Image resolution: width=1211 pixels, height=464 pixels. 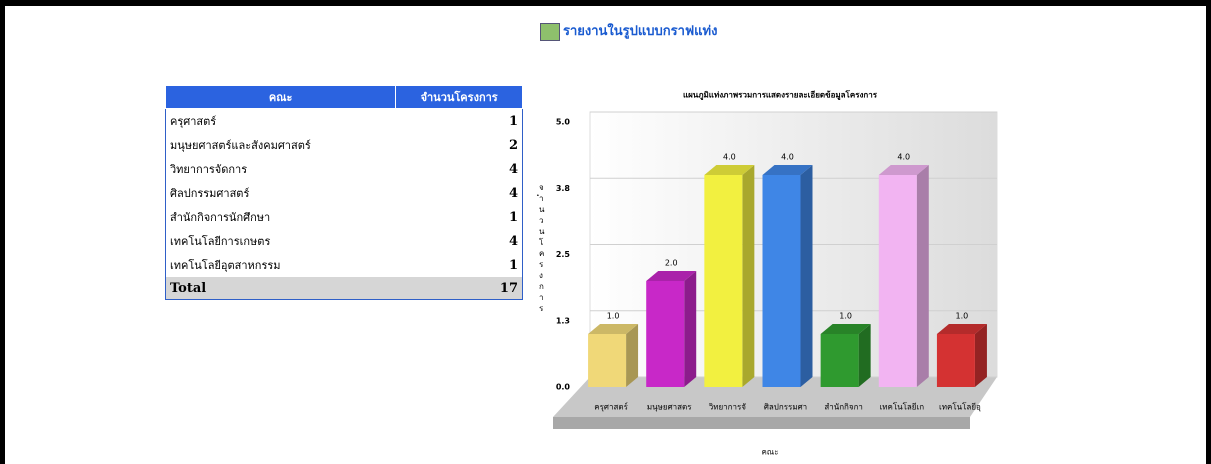 What do you see at coordinates (843, 407) in the screenshot?
I see `x-tick-label: สำนักกิจกา` at bounding box center [843, 407].